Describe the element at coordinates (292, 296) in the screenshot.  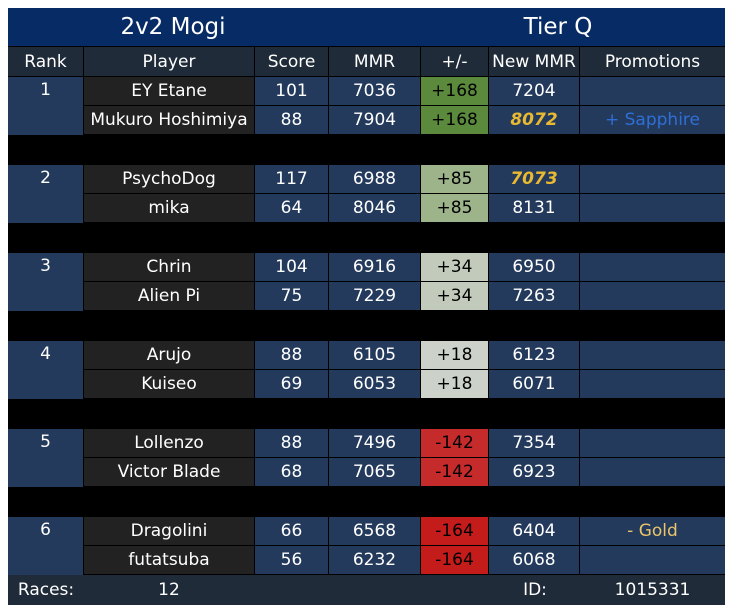
I see `score-cell: 75` at that location.